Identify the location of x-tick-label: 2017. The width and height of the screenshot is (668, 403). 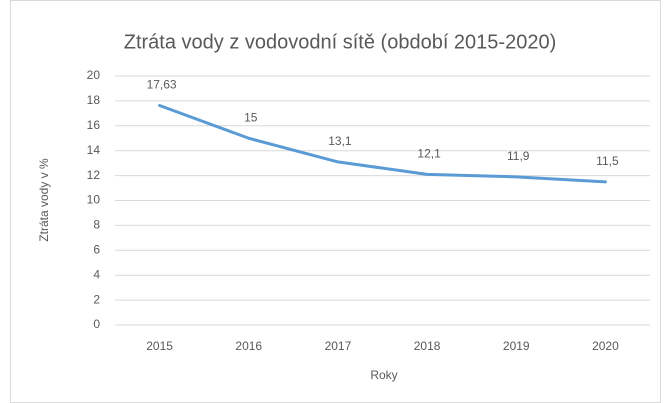
(338, 346).